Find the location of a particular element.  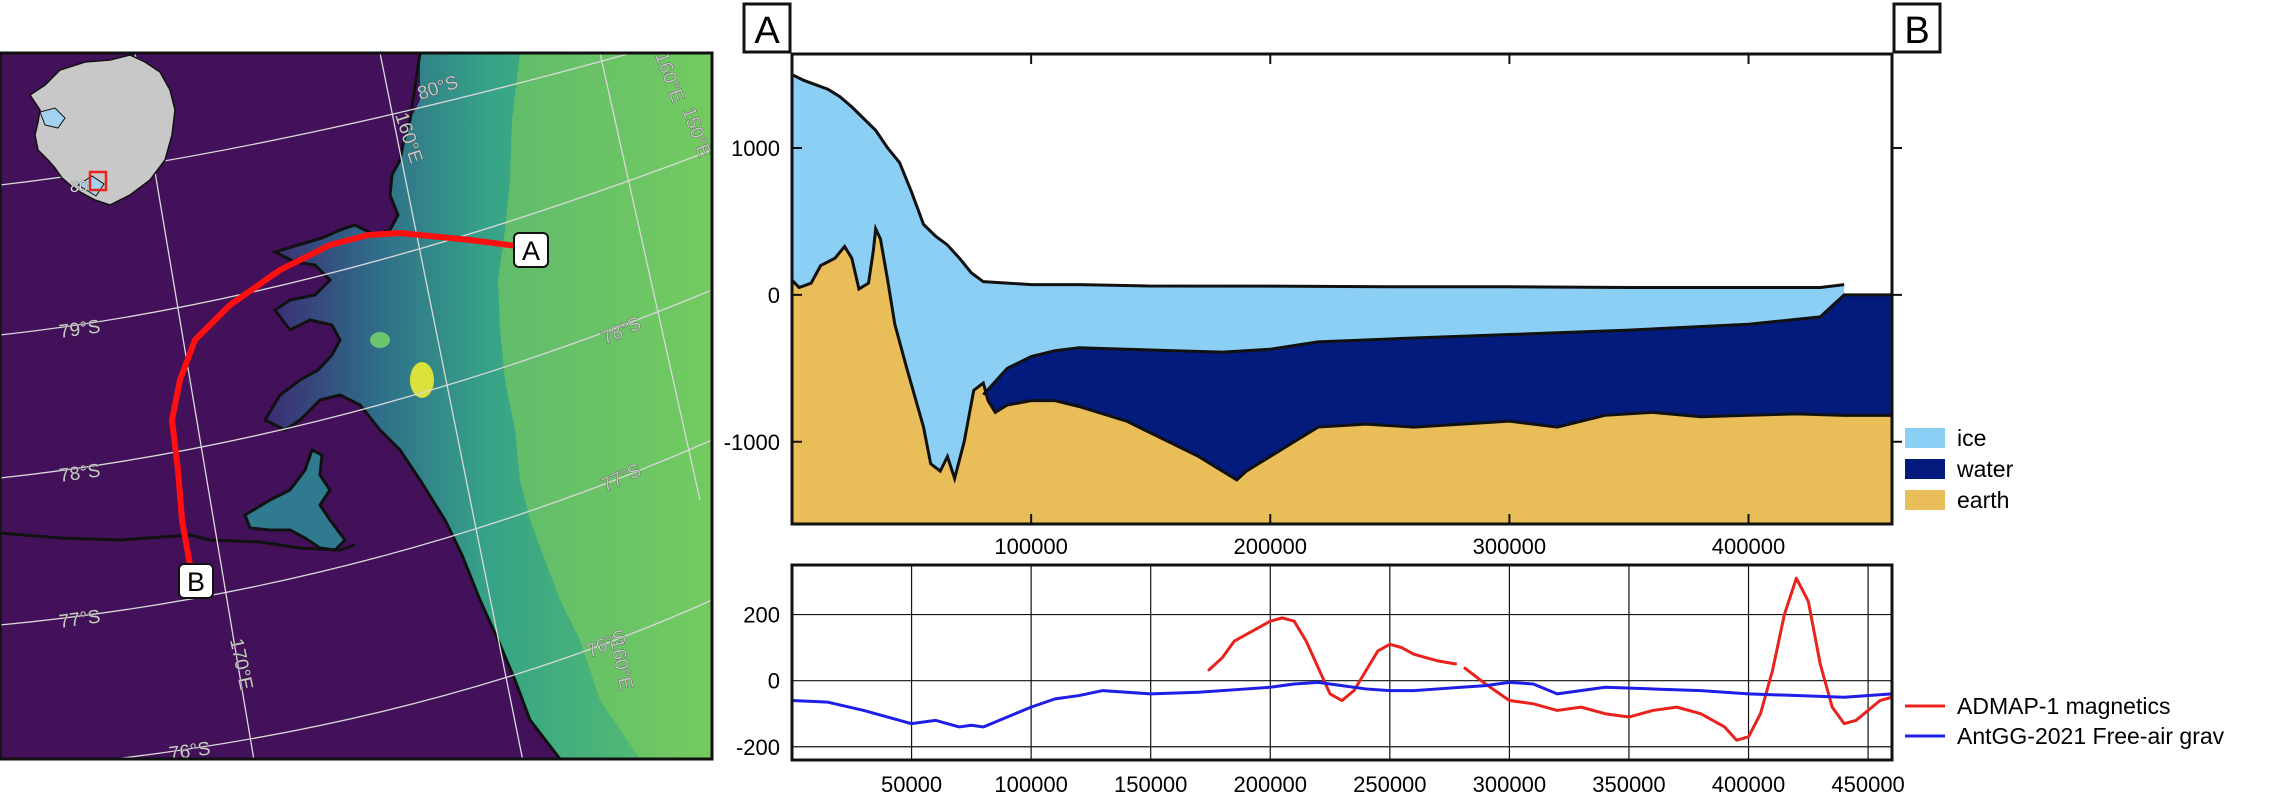

potential-fields-x-tick-label: 100000 is located at coordinates (1030, 784).